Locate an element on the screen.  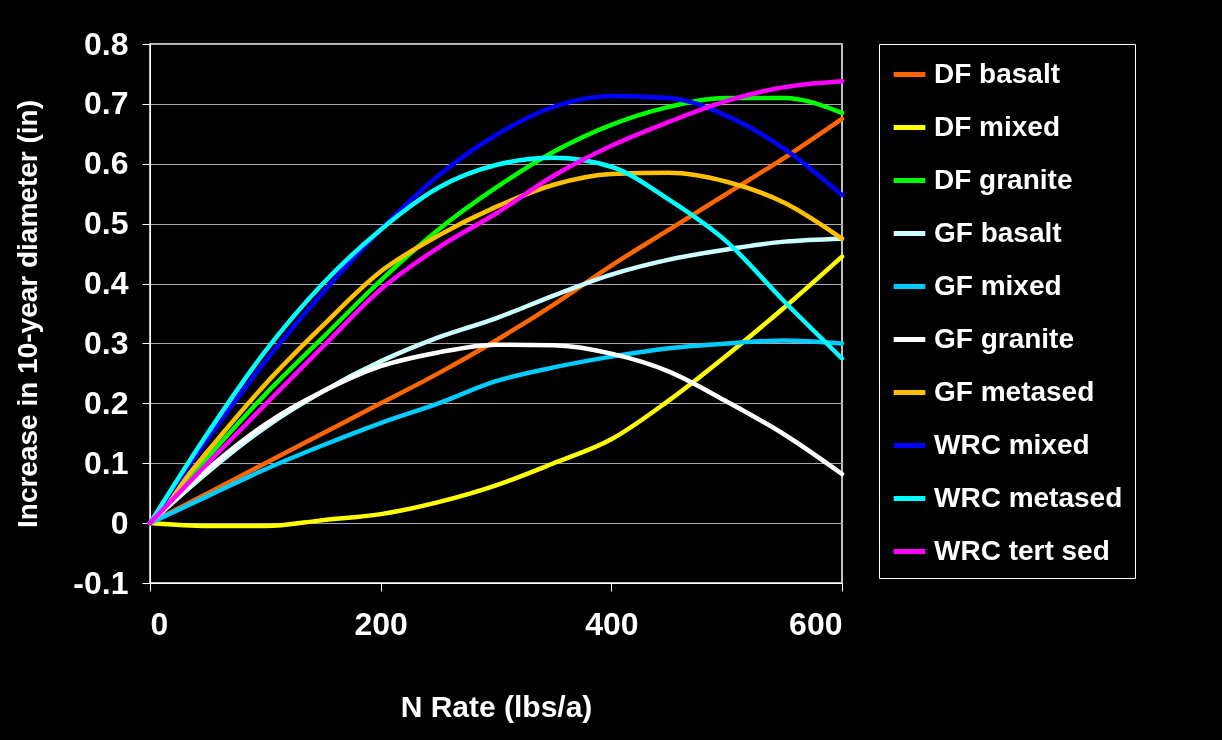
legend-label: GF metased is located at coordinates (1014, 391).